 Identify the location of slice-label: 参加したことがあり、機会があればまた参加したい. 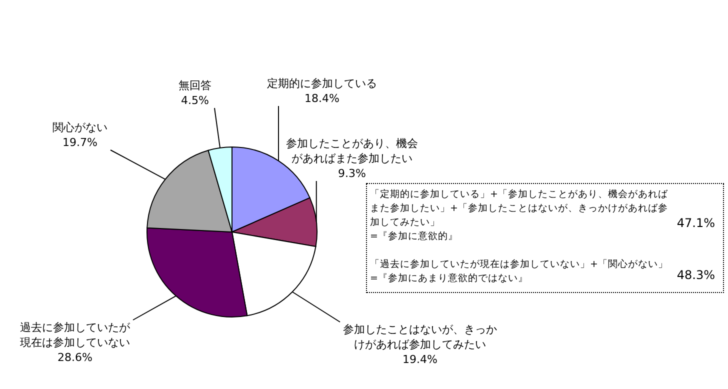
(352, 151).